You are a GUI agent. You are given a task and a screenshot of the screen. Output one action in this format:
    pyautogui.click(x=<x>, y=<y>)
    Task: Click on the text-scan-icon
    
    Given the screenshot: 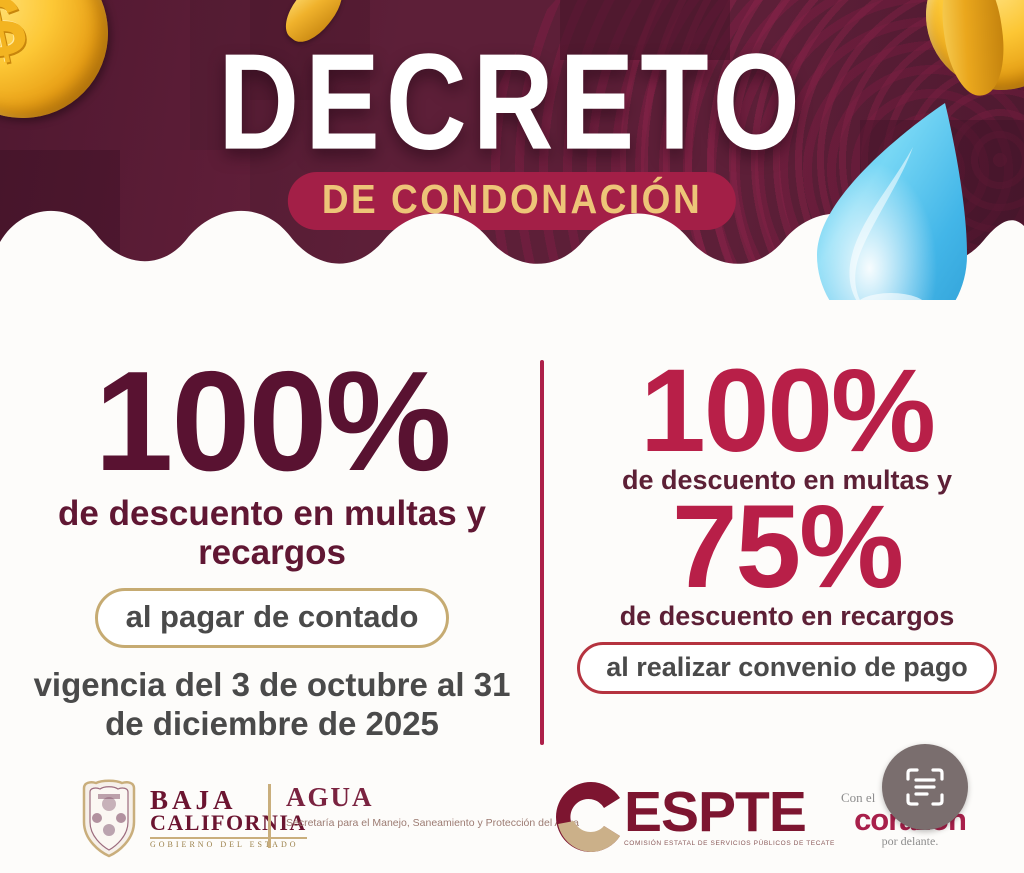 What is the action you would take?
    pyautogui.click(x=925, y=787)
    